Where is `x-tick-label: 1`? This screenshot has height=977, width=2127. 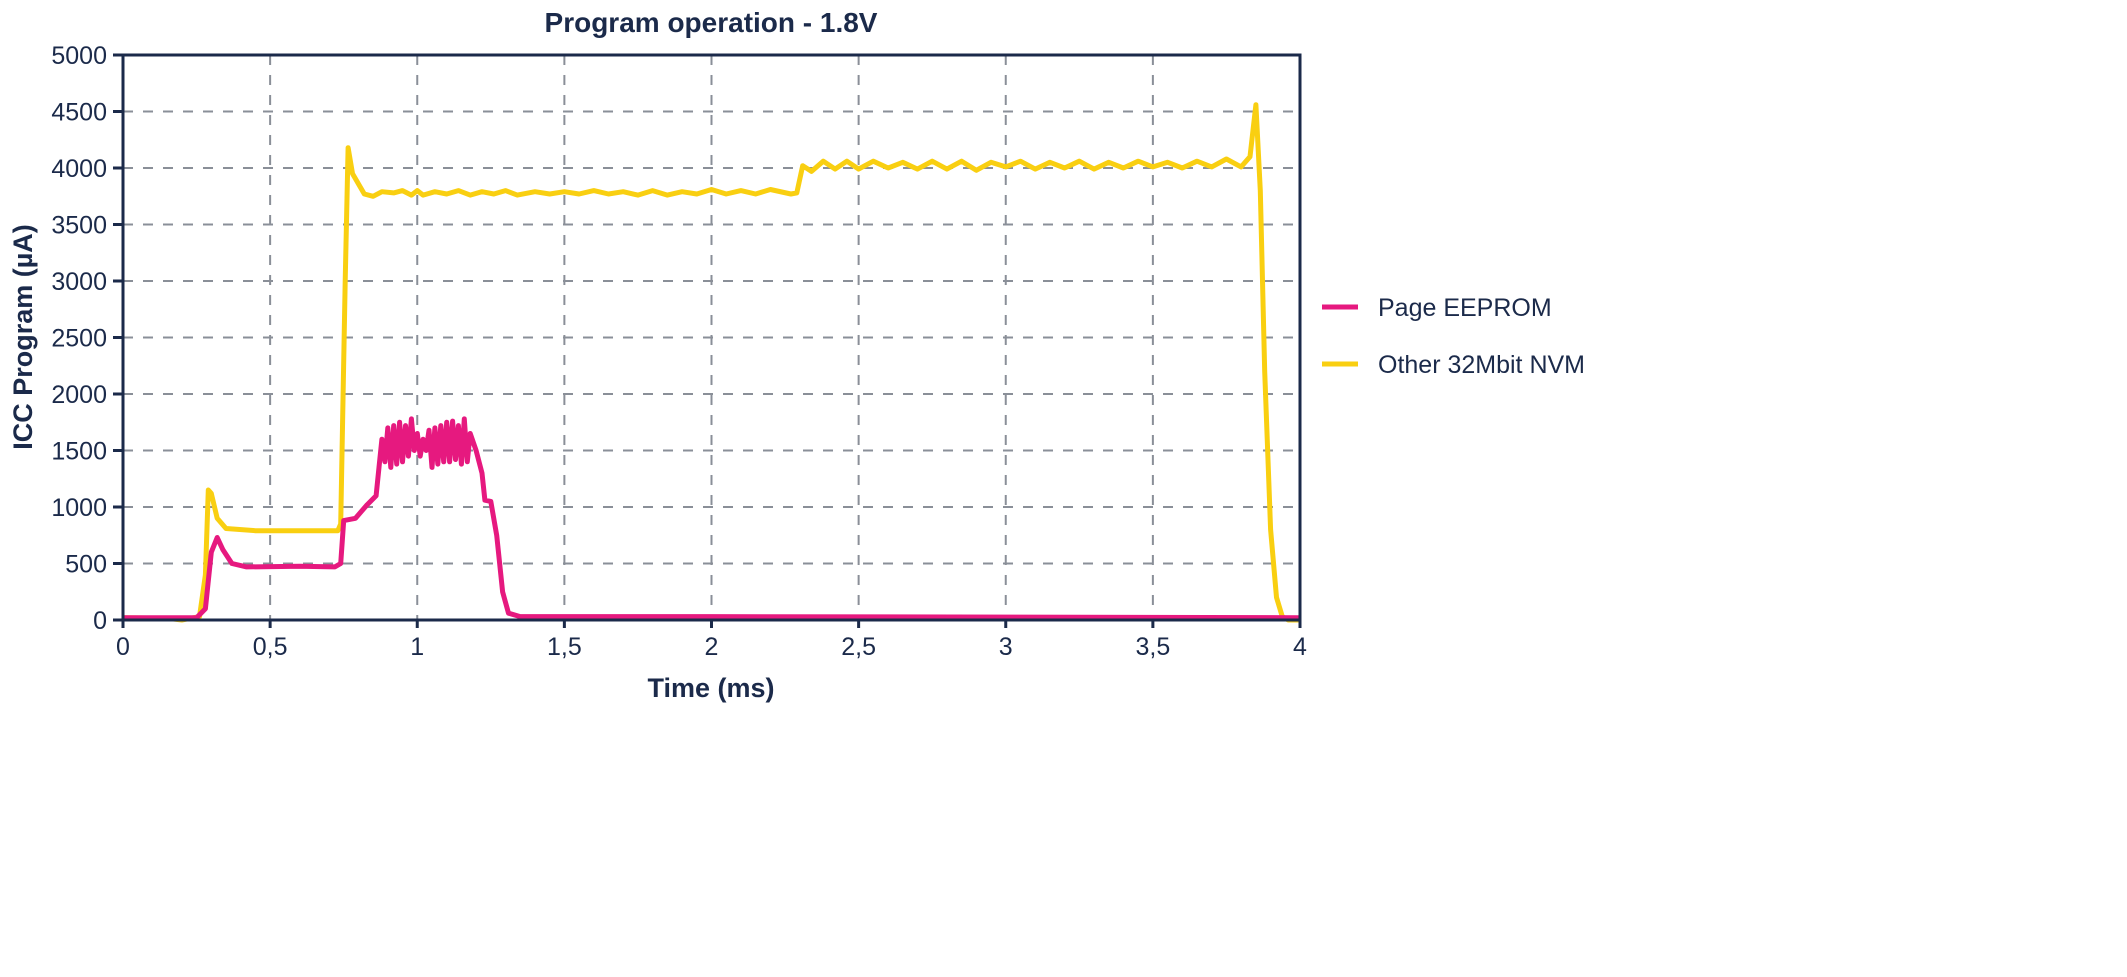 x-tick-label: 1 is located at coordinates (417, 647).